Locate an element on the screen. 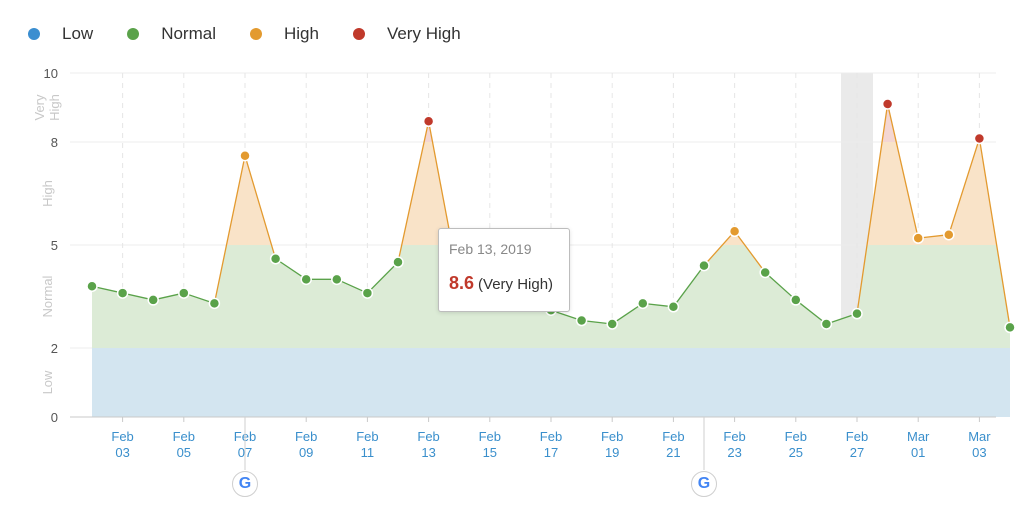 Image resolution: width=1024 pixels, height=510 pixels. x-tick-label-day: 13 is located at coordinates (428, 452).